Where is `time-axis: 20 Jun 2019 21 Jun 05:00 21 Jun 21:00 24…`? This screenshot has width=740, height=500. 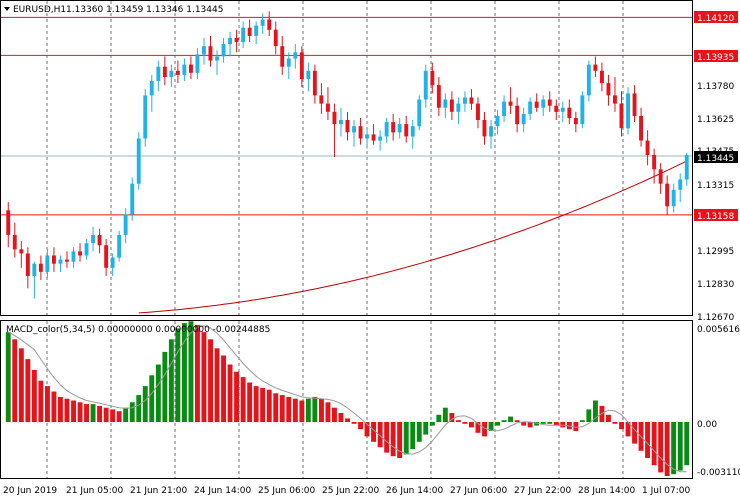
time-axis: 20 Jun 2019 21 Jun 05:00 21 Jun 21:00 24… is located at coordinates (347, 491).